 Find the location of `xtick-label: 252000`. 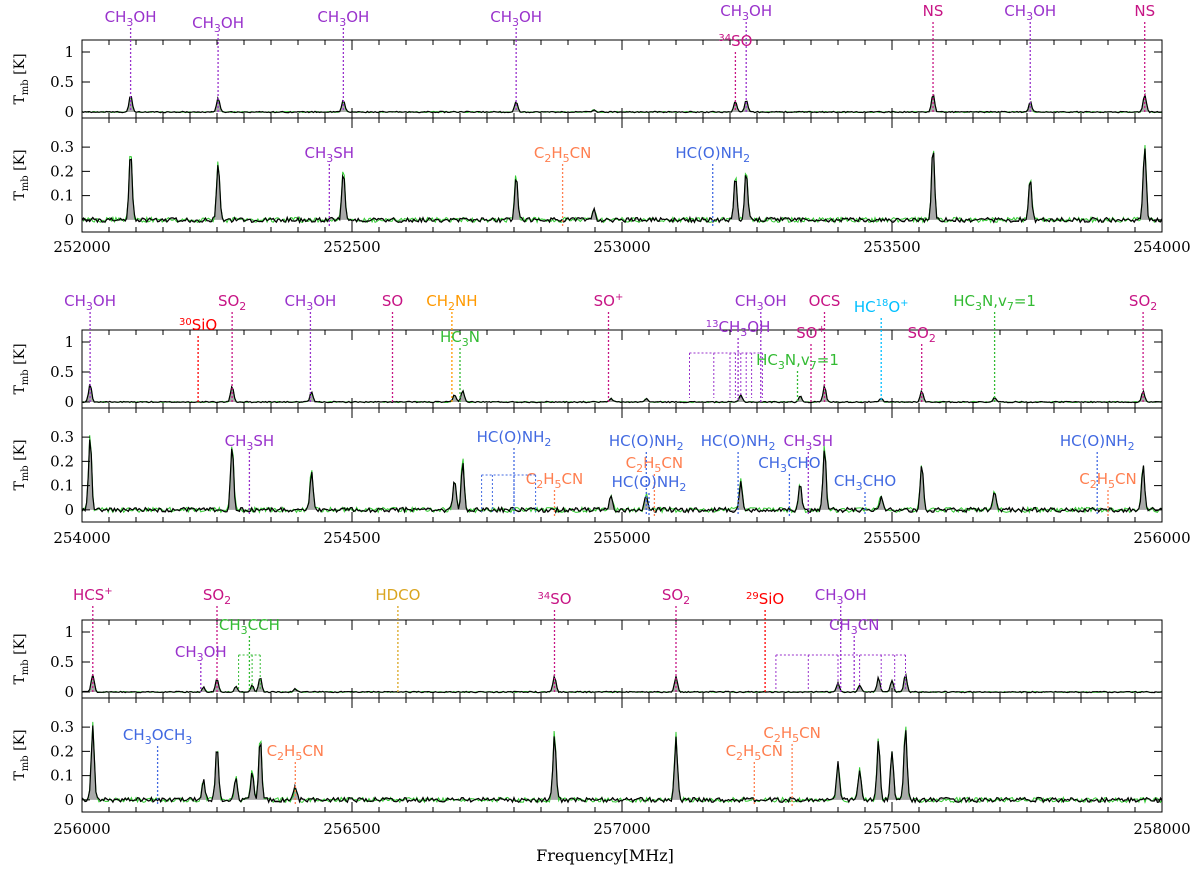

xtick-label: 252000 is located at coordinates (81, 247).